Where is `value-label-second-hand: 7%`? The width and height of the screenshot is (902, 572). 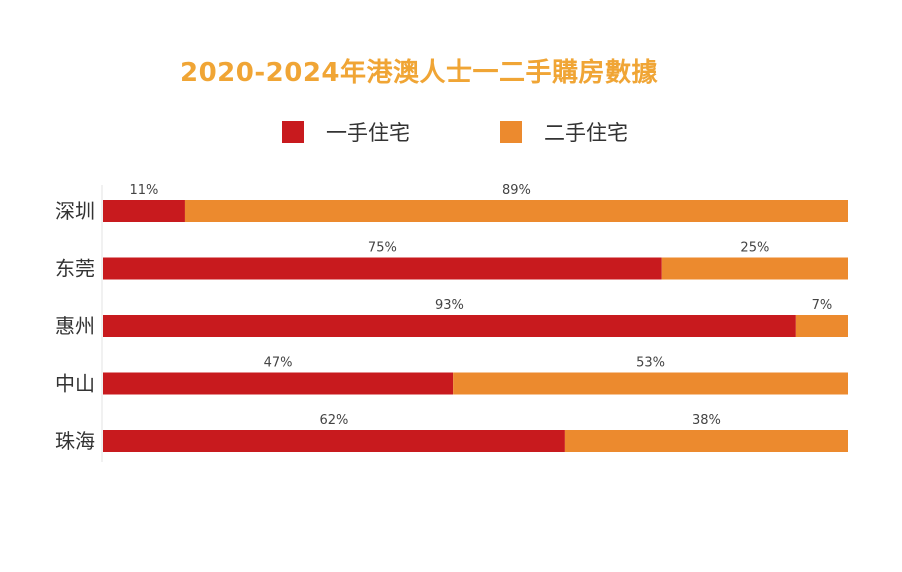 value-label-second-hand: 7% is located at coordinates (822, 305).